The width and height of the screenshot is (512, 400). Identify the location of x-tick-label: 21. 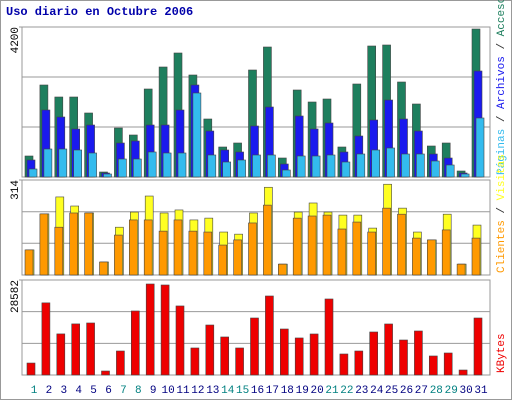
(332, 391).